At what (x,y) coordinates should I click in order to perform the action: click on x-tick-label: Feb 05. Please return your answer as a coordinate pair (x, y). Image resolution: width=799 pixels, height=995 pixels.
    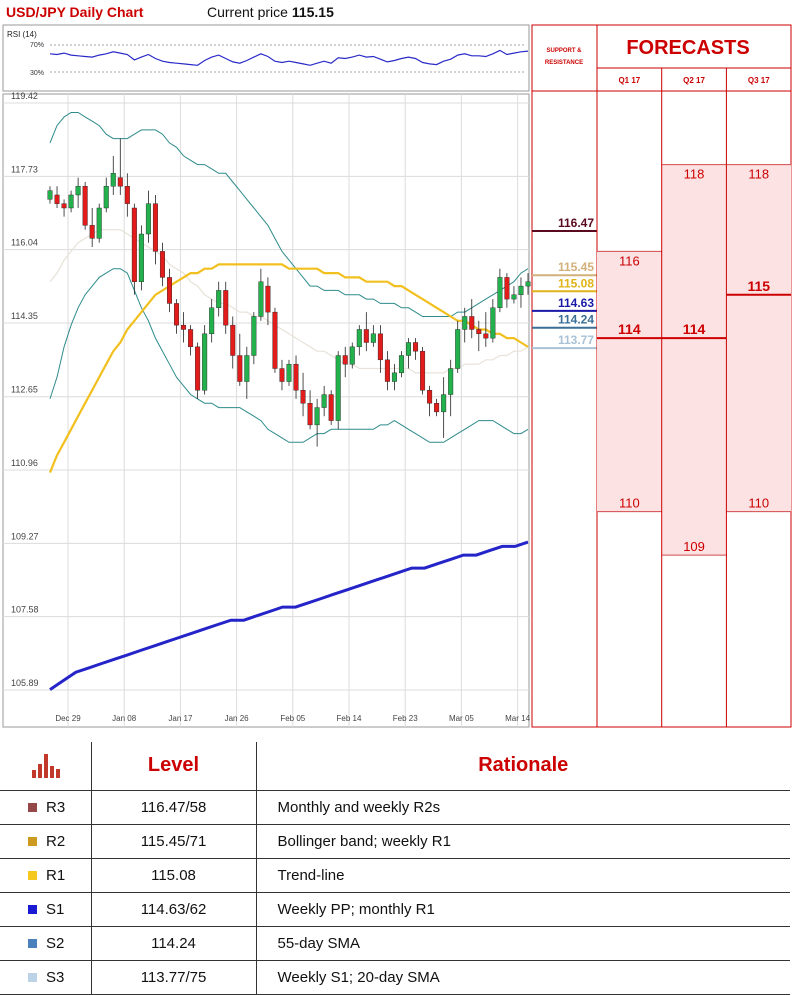
    Looking at the image, I should click on (292, 718).